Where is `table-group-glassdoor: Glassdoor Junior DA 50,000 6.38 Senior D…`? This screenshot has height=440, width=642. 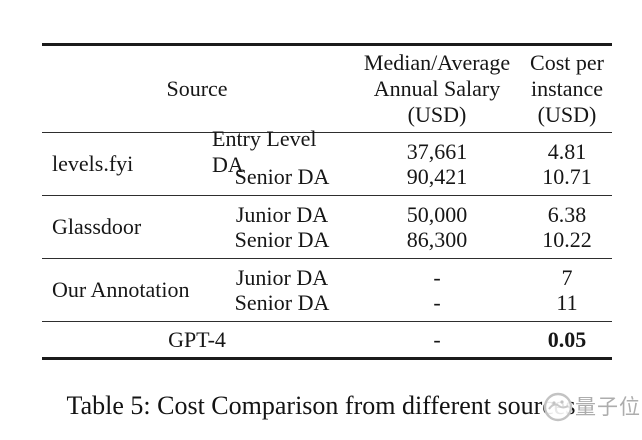 table-group-glassdoor: Glassdoor Junior DA 50,000 6.38 Senior D… is located at coordinates (327, 227).